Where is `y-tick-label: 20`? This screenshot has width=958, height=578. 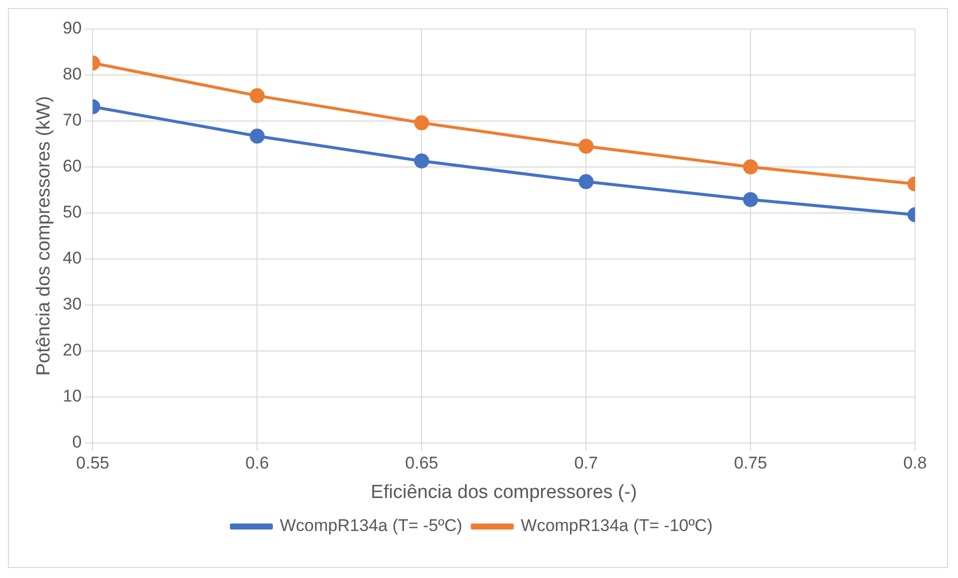
y-tick-label: 20 is located at coordinates (72, 350).